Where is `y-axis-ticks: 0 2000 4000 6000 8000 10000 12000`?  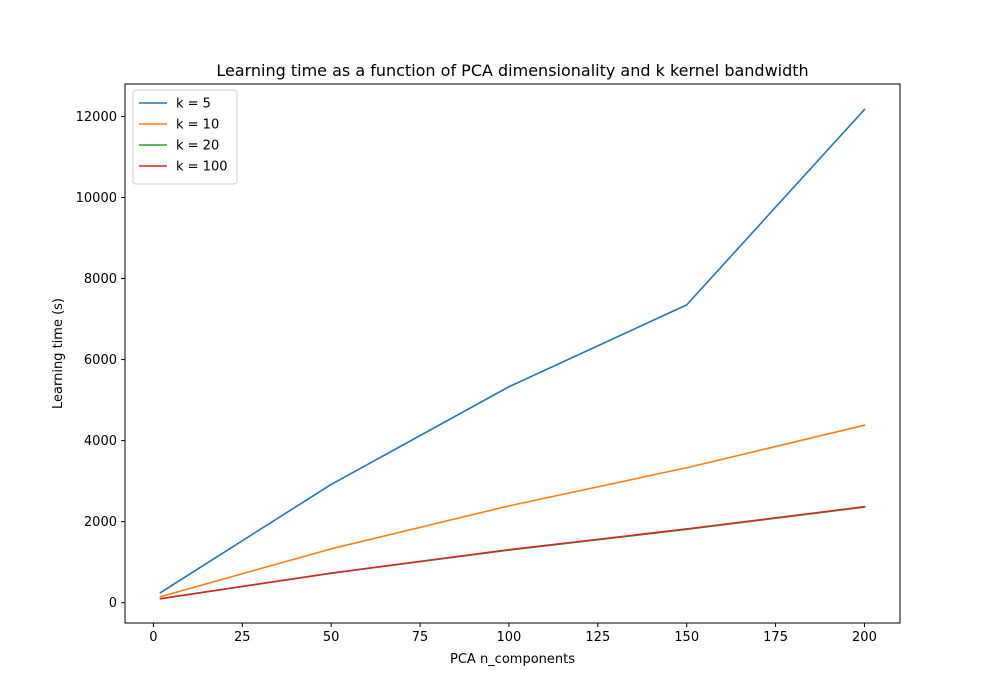
y-axis-ticks: 0 2000 4000 6000 8000 10000 12000 is located at coordinates (100, 360).